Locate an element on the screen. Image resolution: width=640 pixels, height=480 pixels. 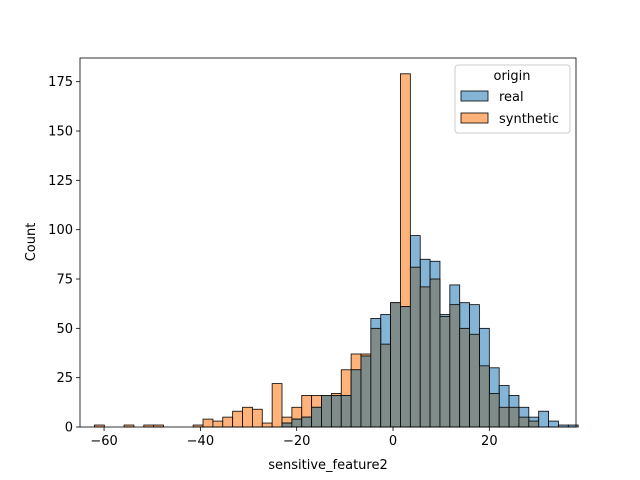
y-axis-label: Count is located at coordinates (31, 242).